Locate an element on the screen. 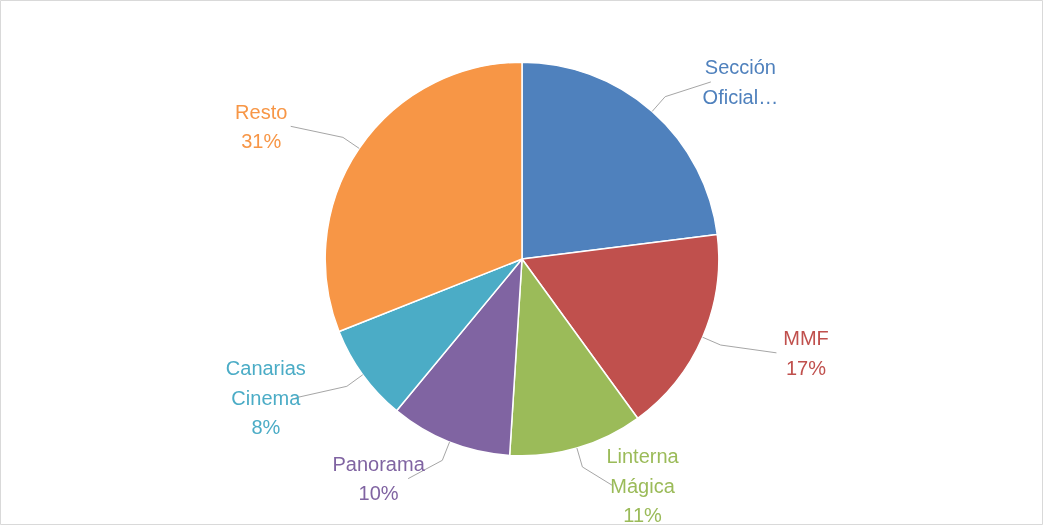 This screenshot has height=525, width=1043. data-label: 10% is located at coordinates (378, 493).